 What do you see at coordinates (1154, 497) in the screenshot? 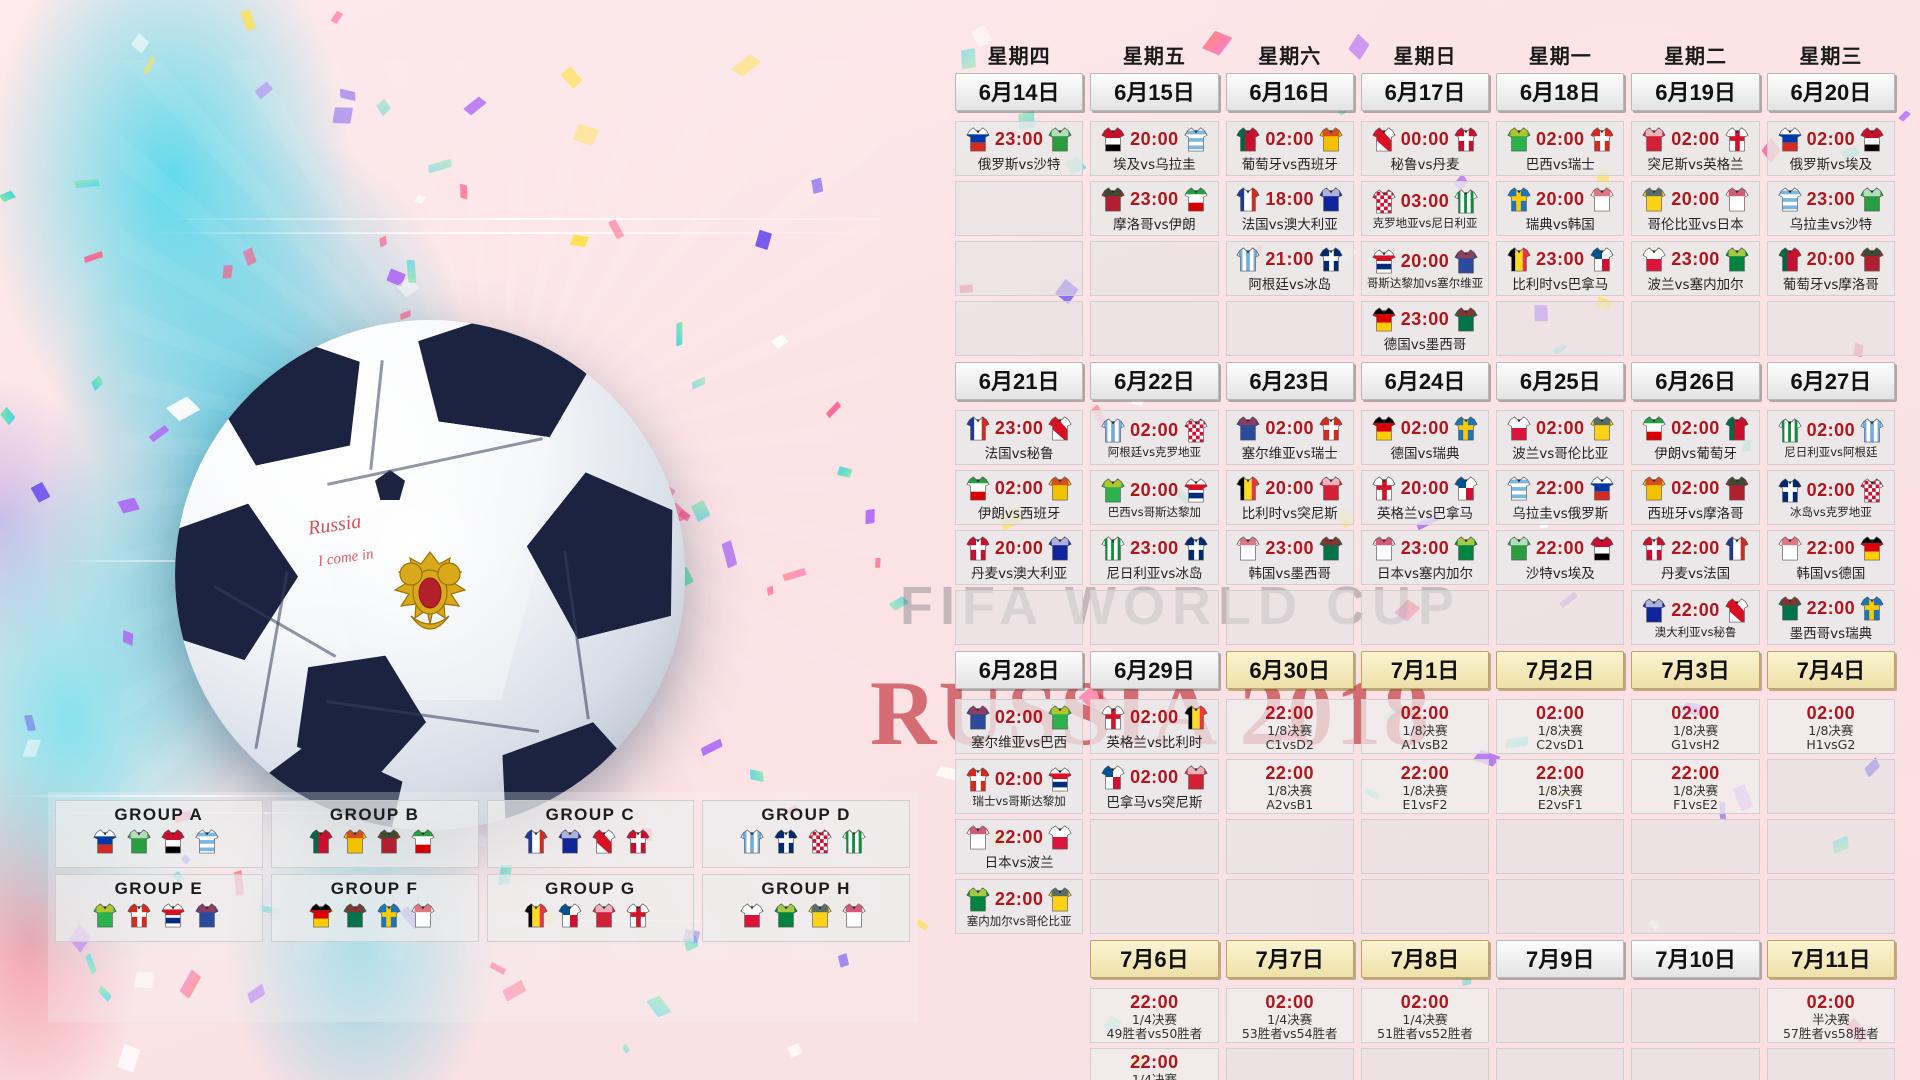
I see `match-cell: 20:00 巴西vs哥斯达黎加` at bounding box center [1154, 497].